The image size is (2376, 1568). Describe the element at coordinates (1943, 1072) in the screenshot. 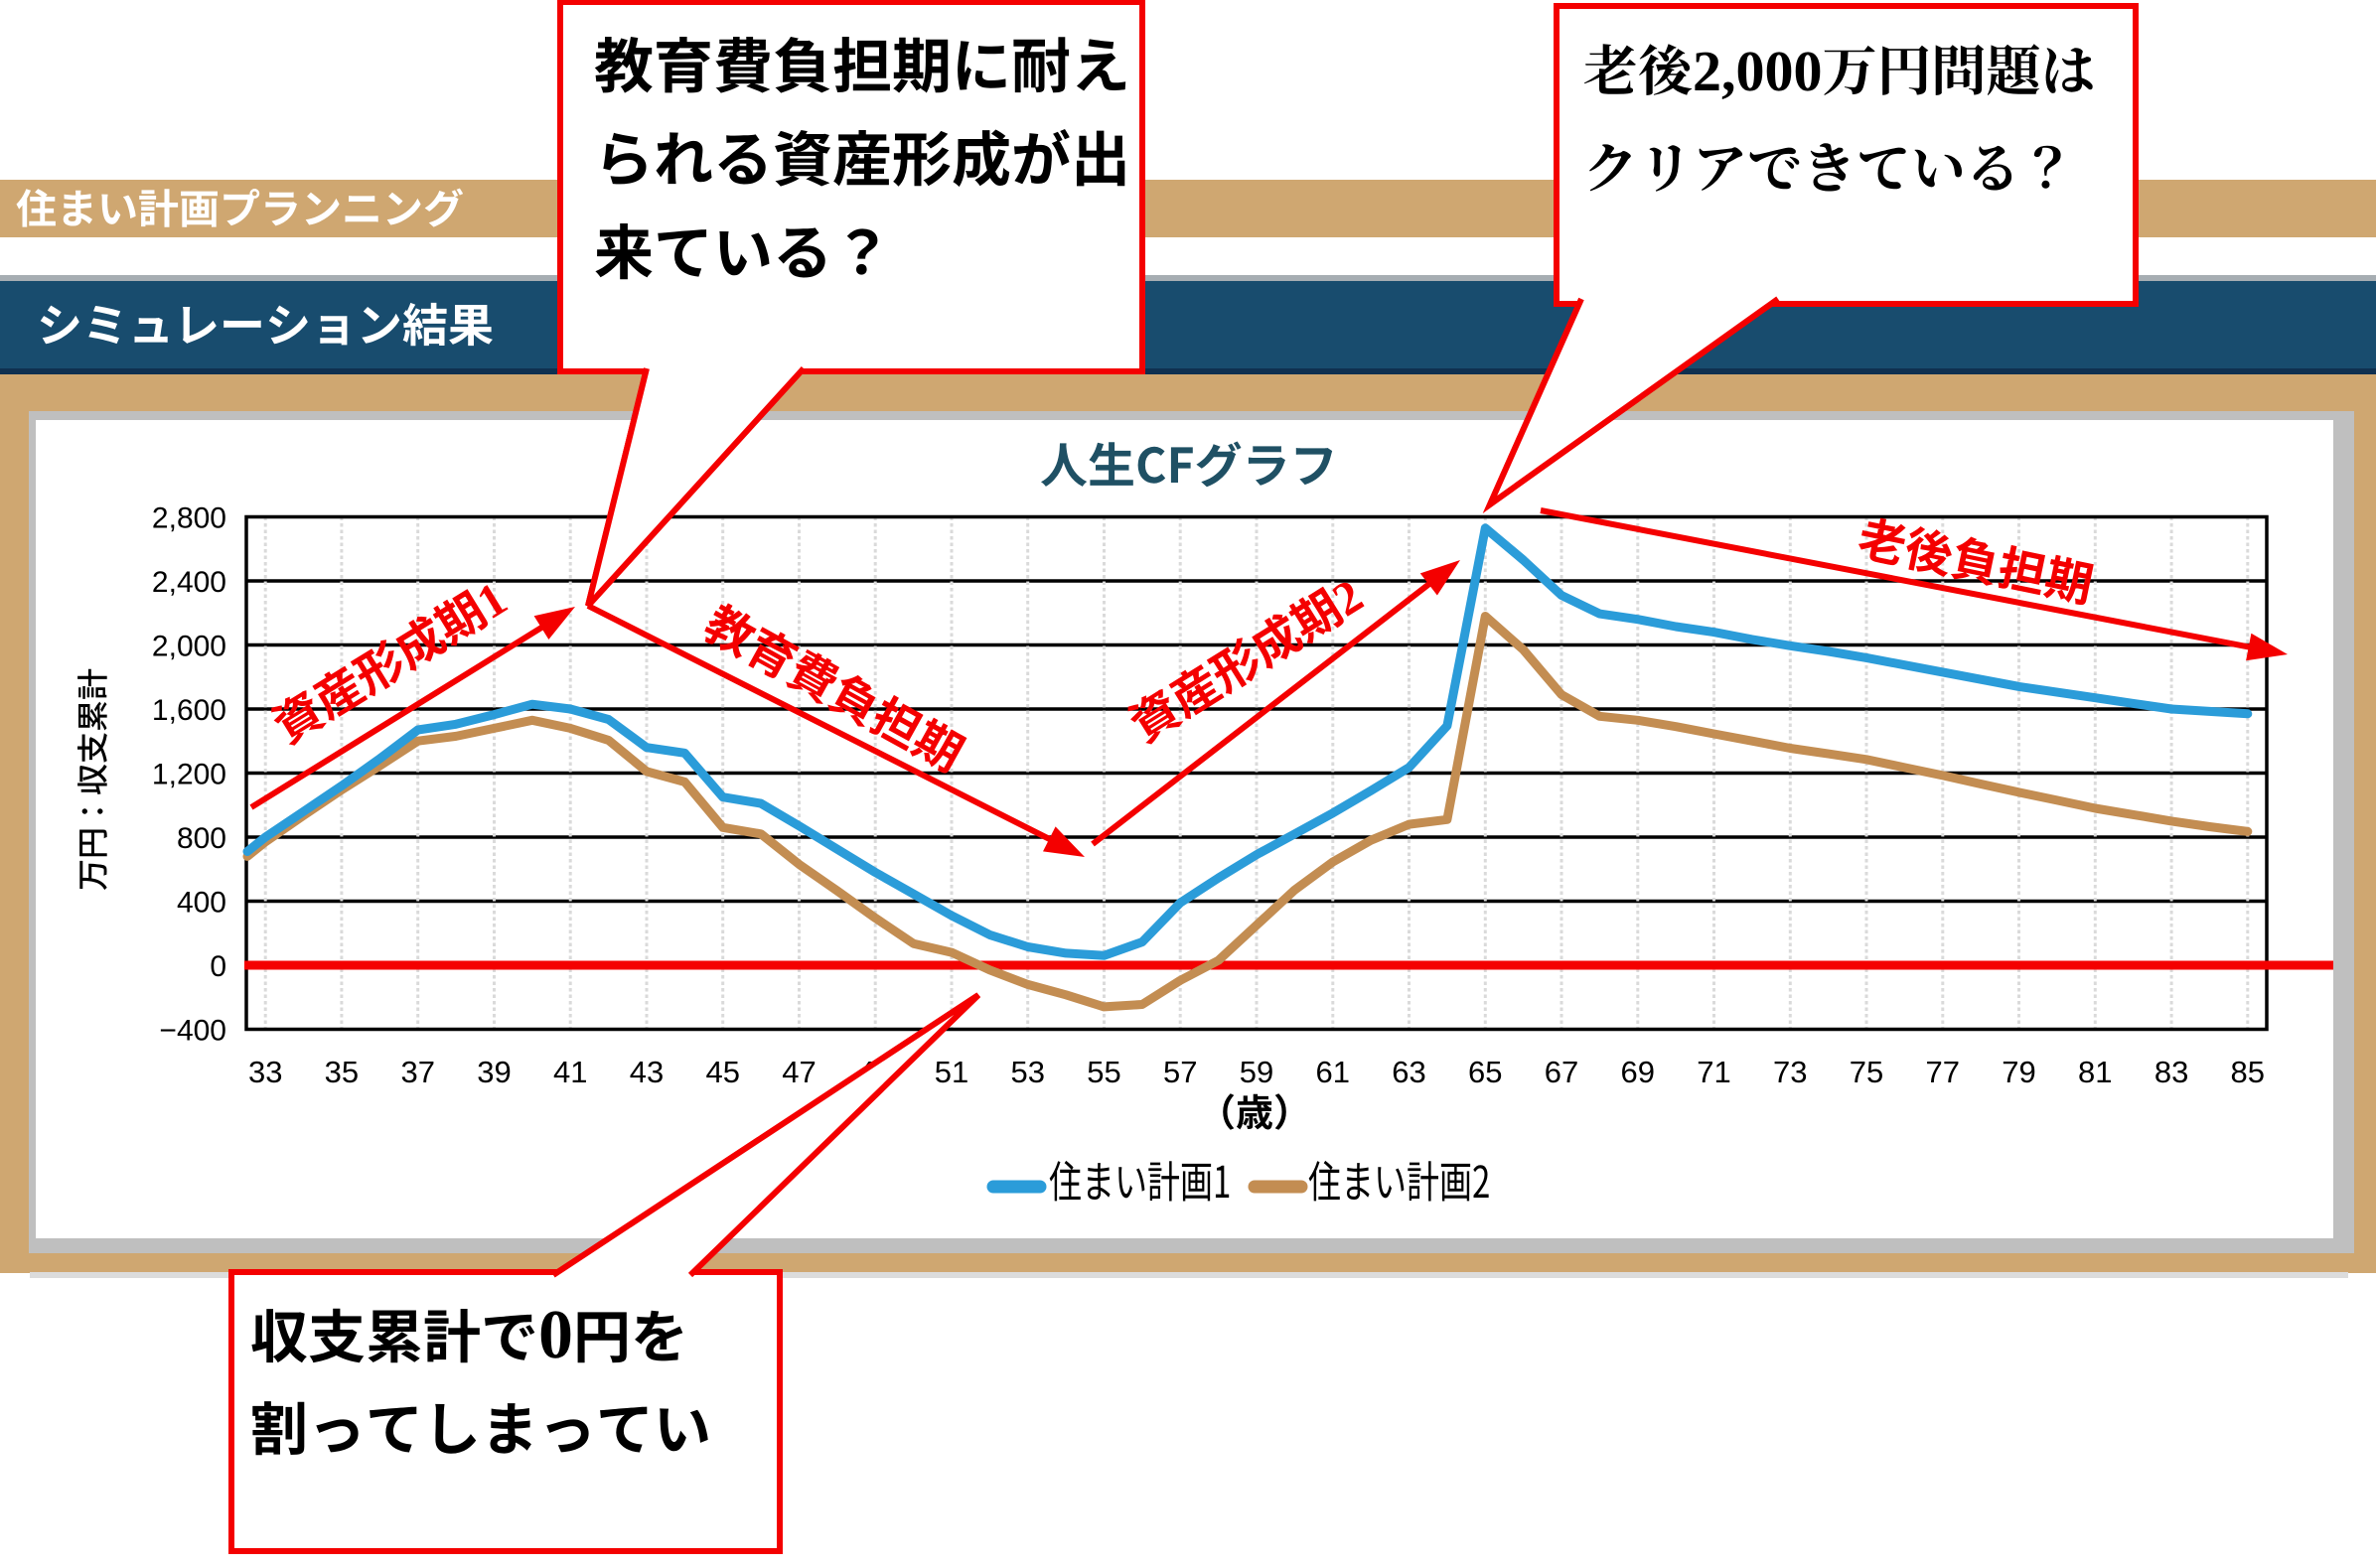

I see `svg-text: 77` at that location.